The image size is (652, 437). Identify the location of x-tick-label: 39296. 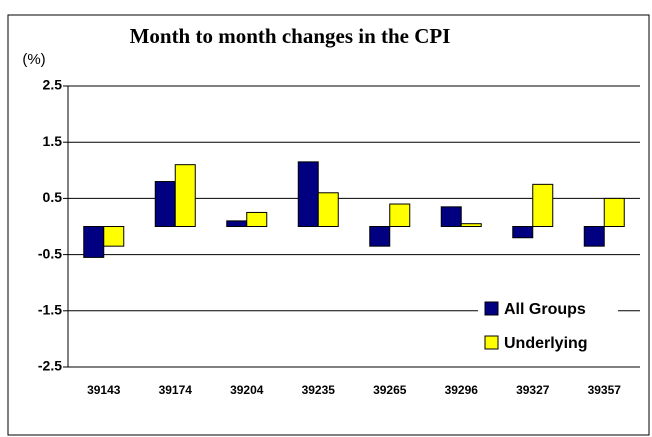
(462, 390).